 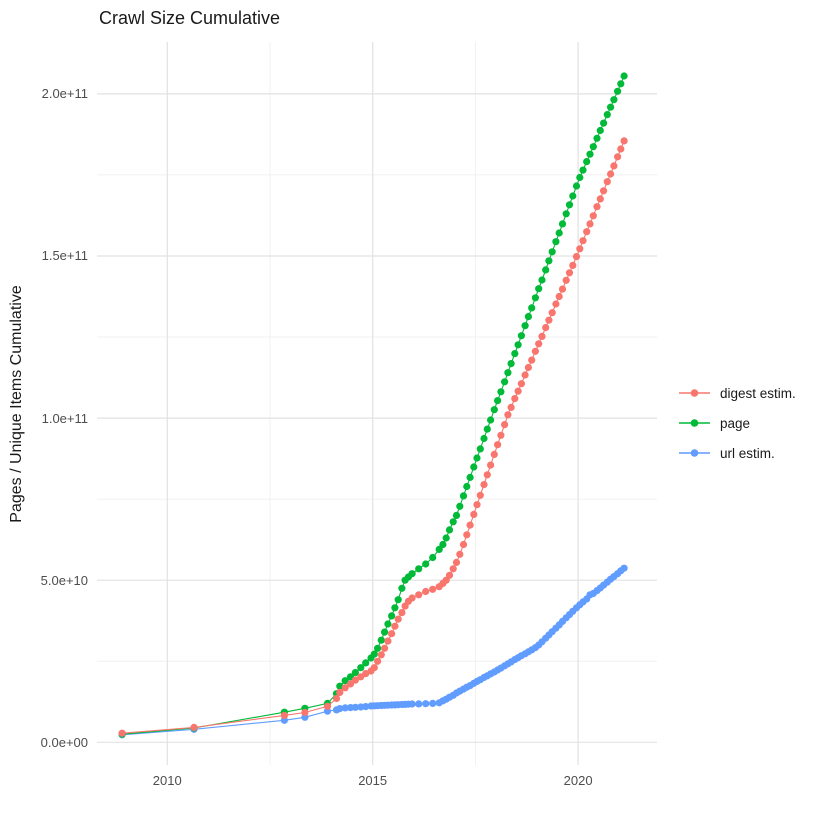 What do you see at coordinates (758, 393) in the screenshot?
I see `legend-label: digest estim.` at bounding box center [758, 393].